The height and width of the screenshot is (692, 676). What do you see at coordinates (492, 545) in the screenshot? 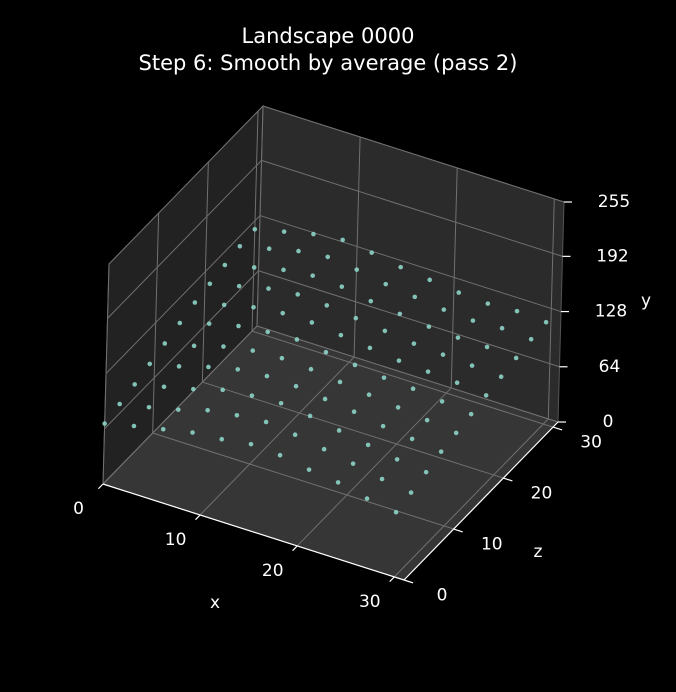
I see `z-tick-label: 10` at bounding box center [492, 545].